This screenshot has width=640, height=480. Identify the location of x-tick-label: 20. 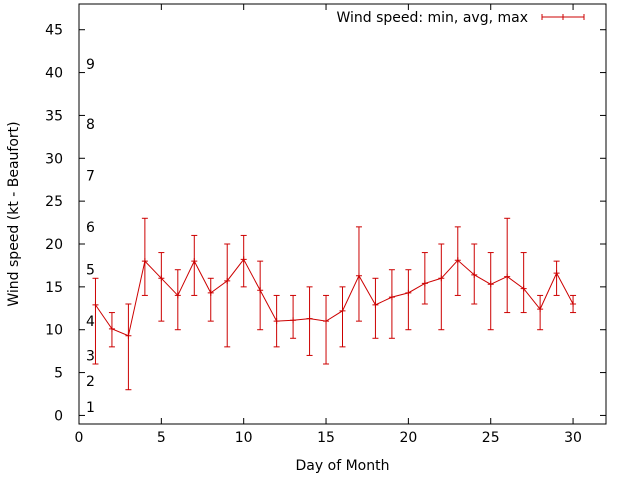
(408, 438).